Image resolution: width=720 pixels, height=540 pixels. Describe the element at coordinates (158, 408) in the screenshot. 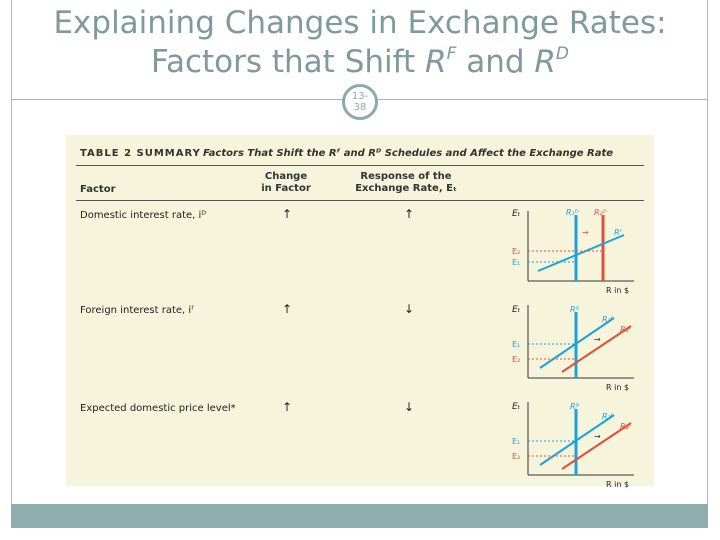

I see `row3-factor: Expected domestic price level*` at that location.